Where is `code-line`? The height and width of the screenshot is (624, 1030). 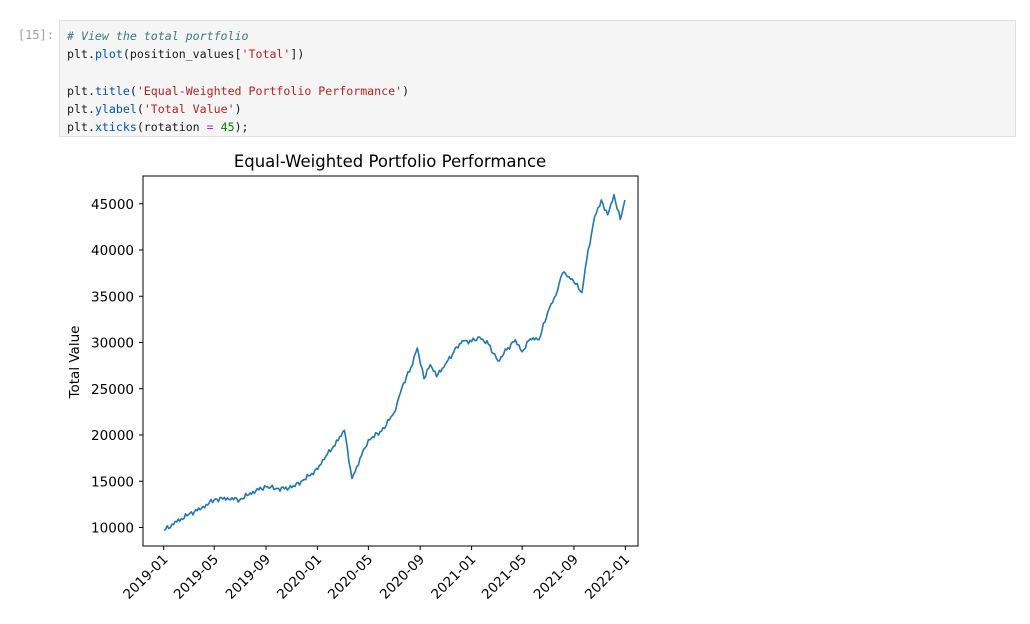
code-line is located at coordinates (238, 72).